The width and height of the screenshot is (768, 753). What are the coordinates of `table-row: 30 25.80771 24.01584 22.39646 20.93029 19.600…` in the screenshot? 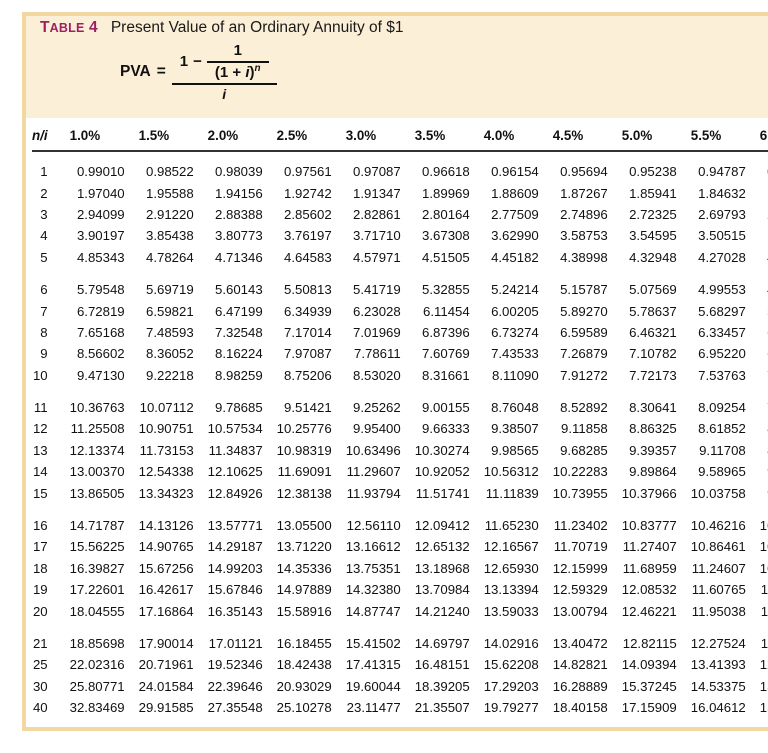 It's located at (400, 686).